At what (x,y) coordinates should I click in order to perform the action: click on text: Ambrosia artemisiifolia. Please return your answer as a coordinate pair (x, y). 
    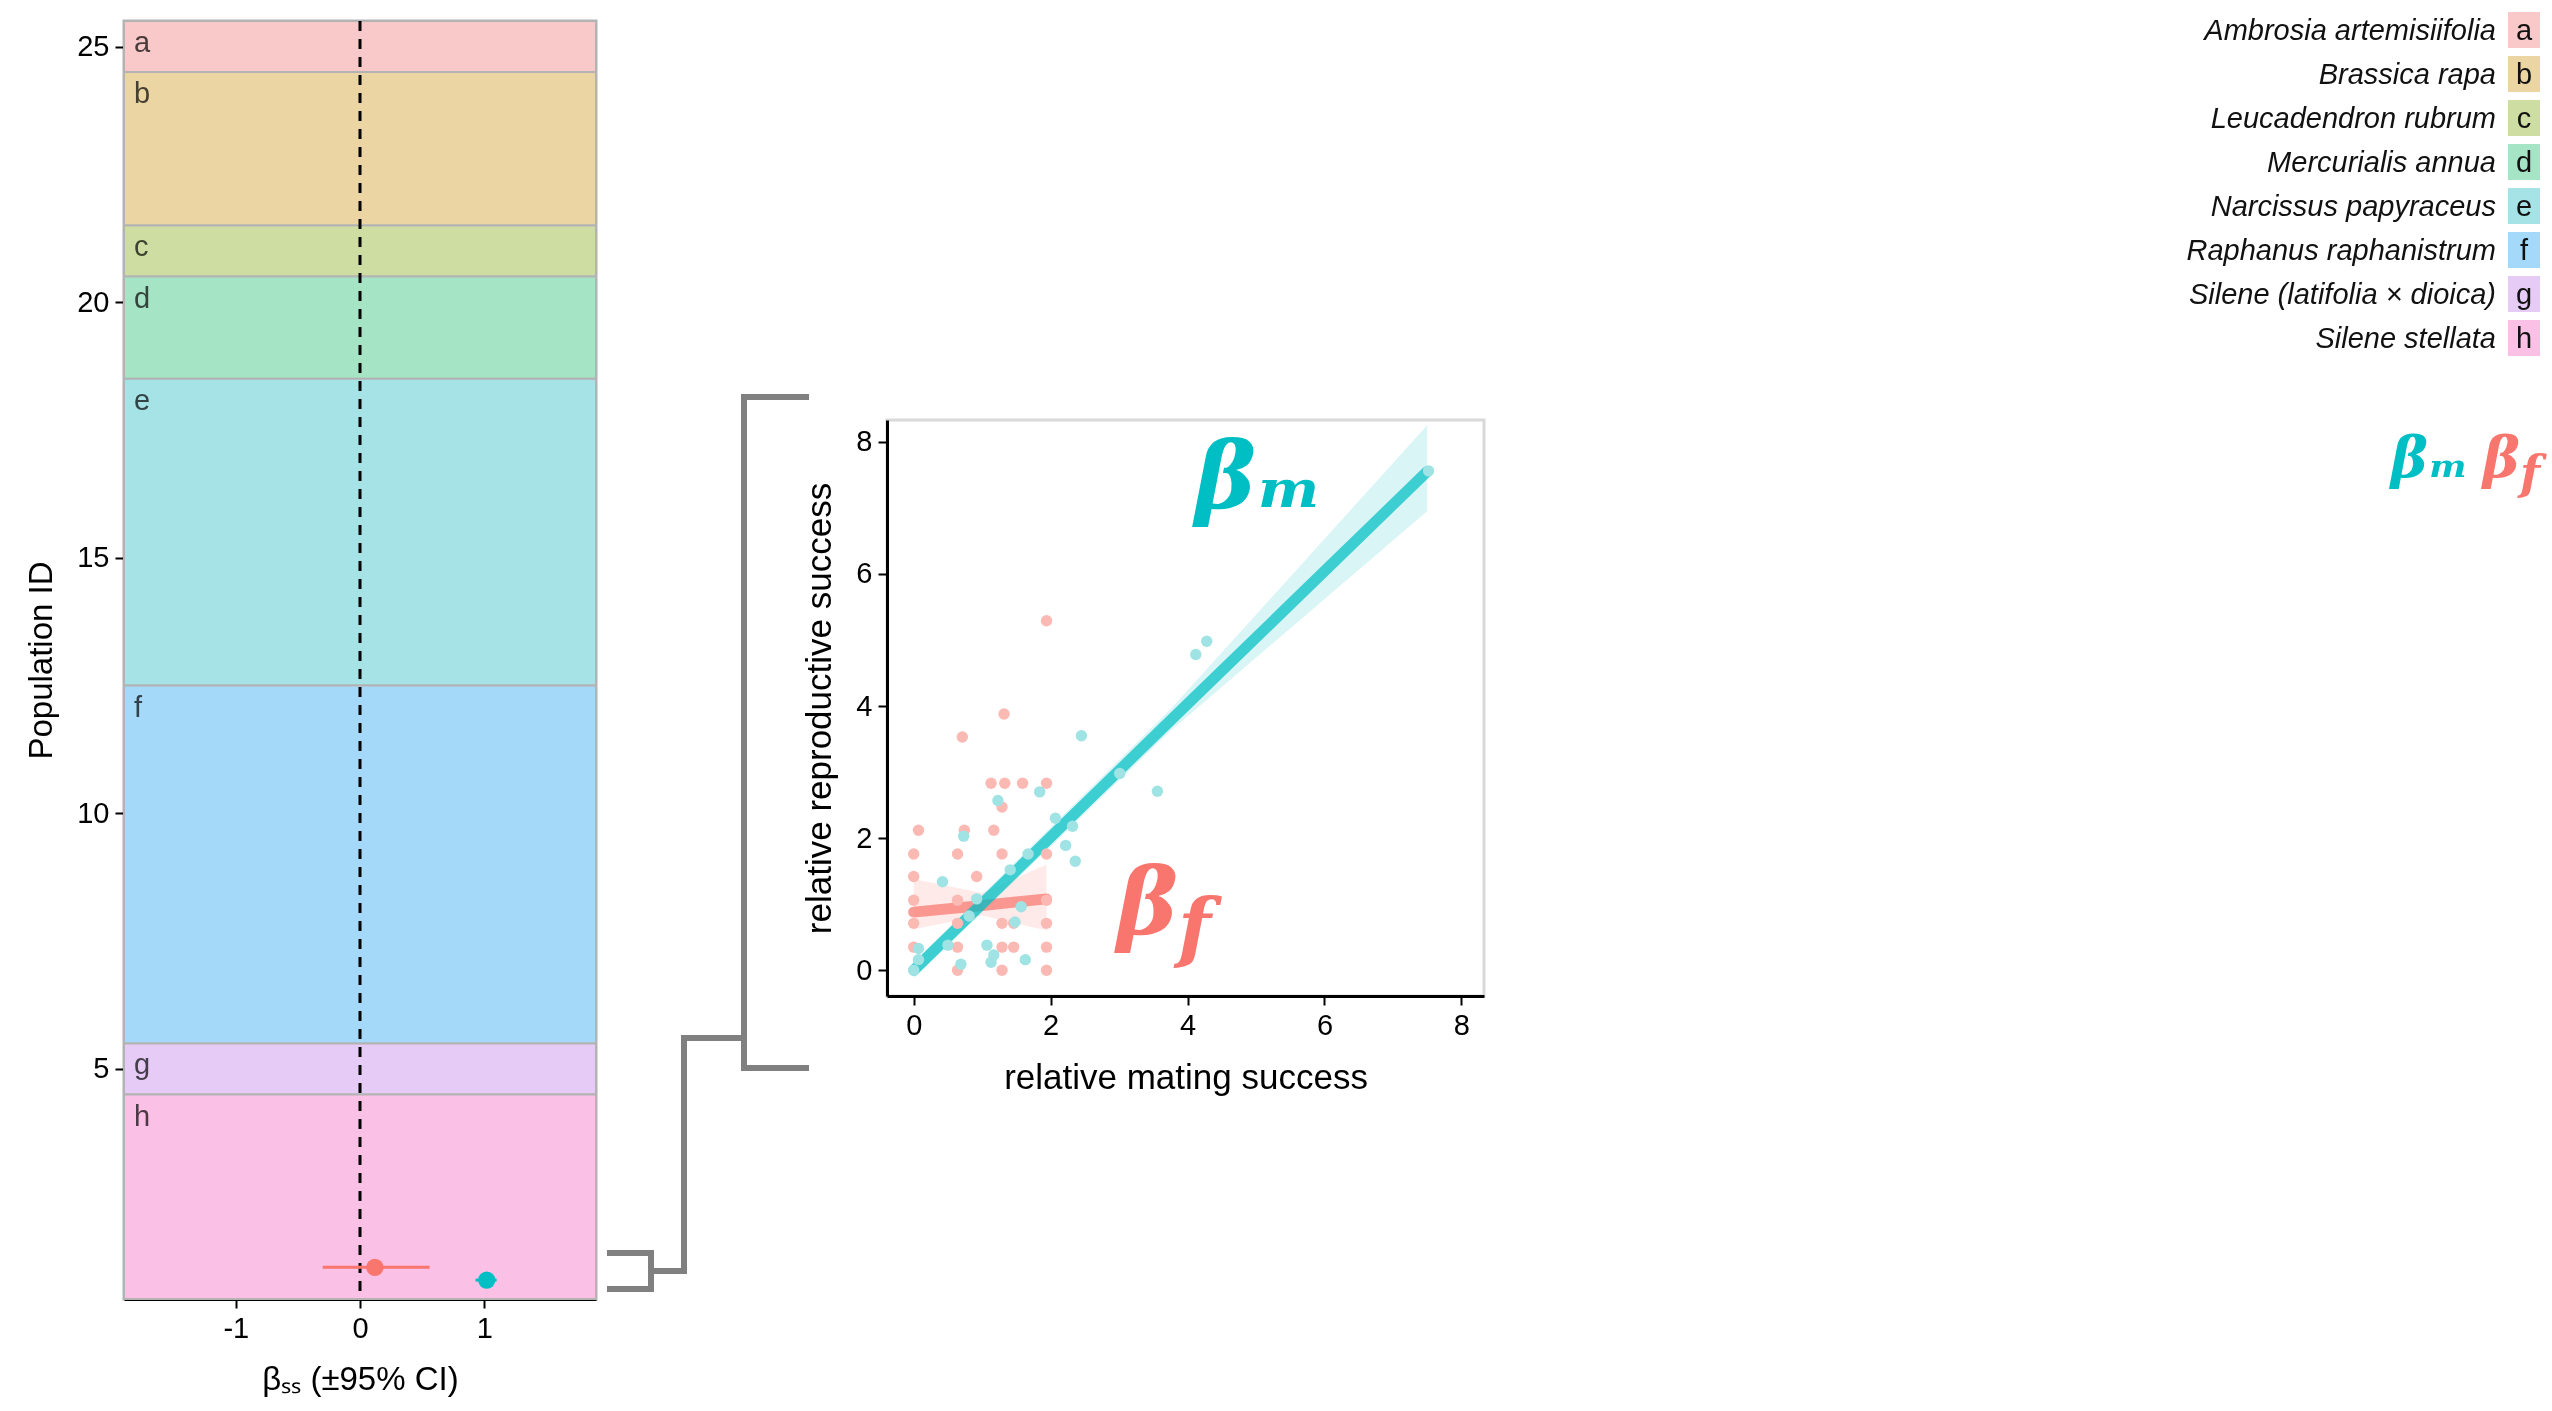
    Looking at the image, I should click on (2350, 30).